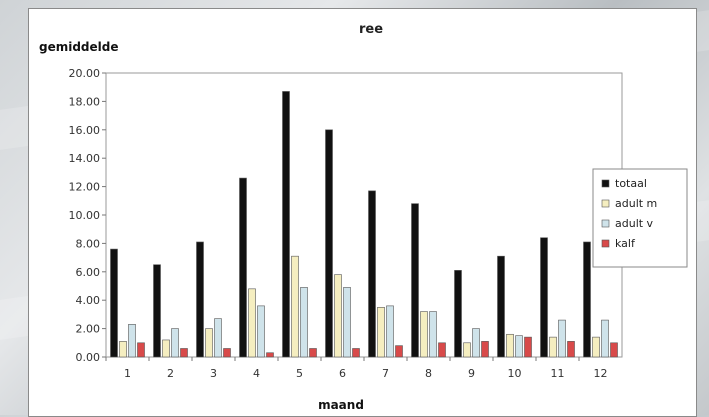  I want to click on legend-label: adult v, so click(634, 223).